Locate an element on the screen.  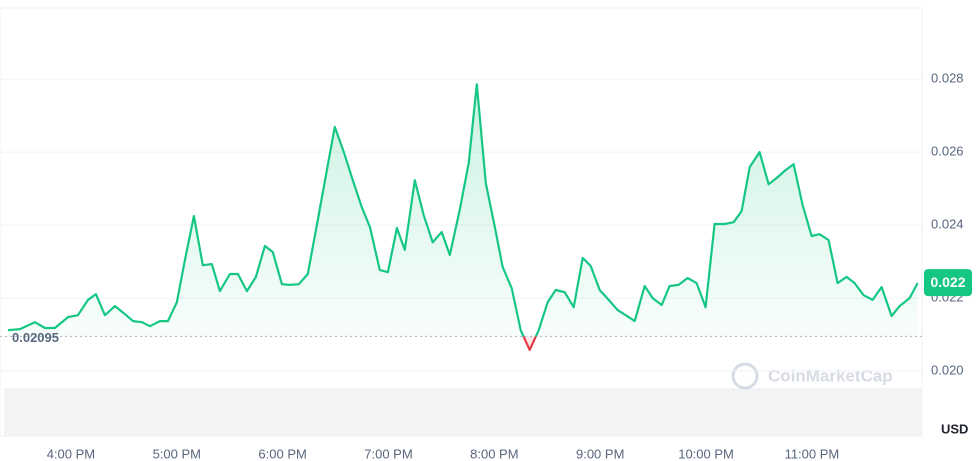
y-tick-label: 0.028 is located at coordinates (947, 78).